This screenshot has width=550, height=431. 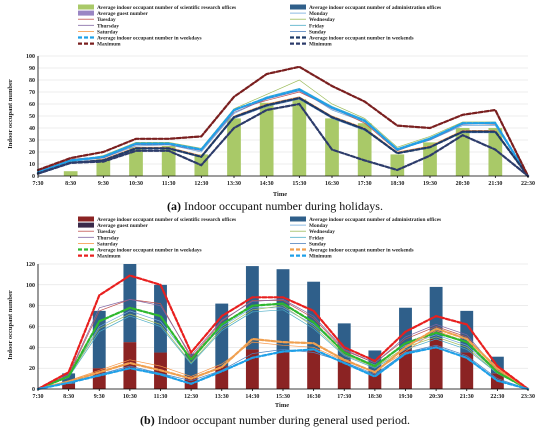 What do you see at coordinates (174, 206) in the screenshot?
I see `caption-a-tag: (a)` at bounding box center [174, 206].